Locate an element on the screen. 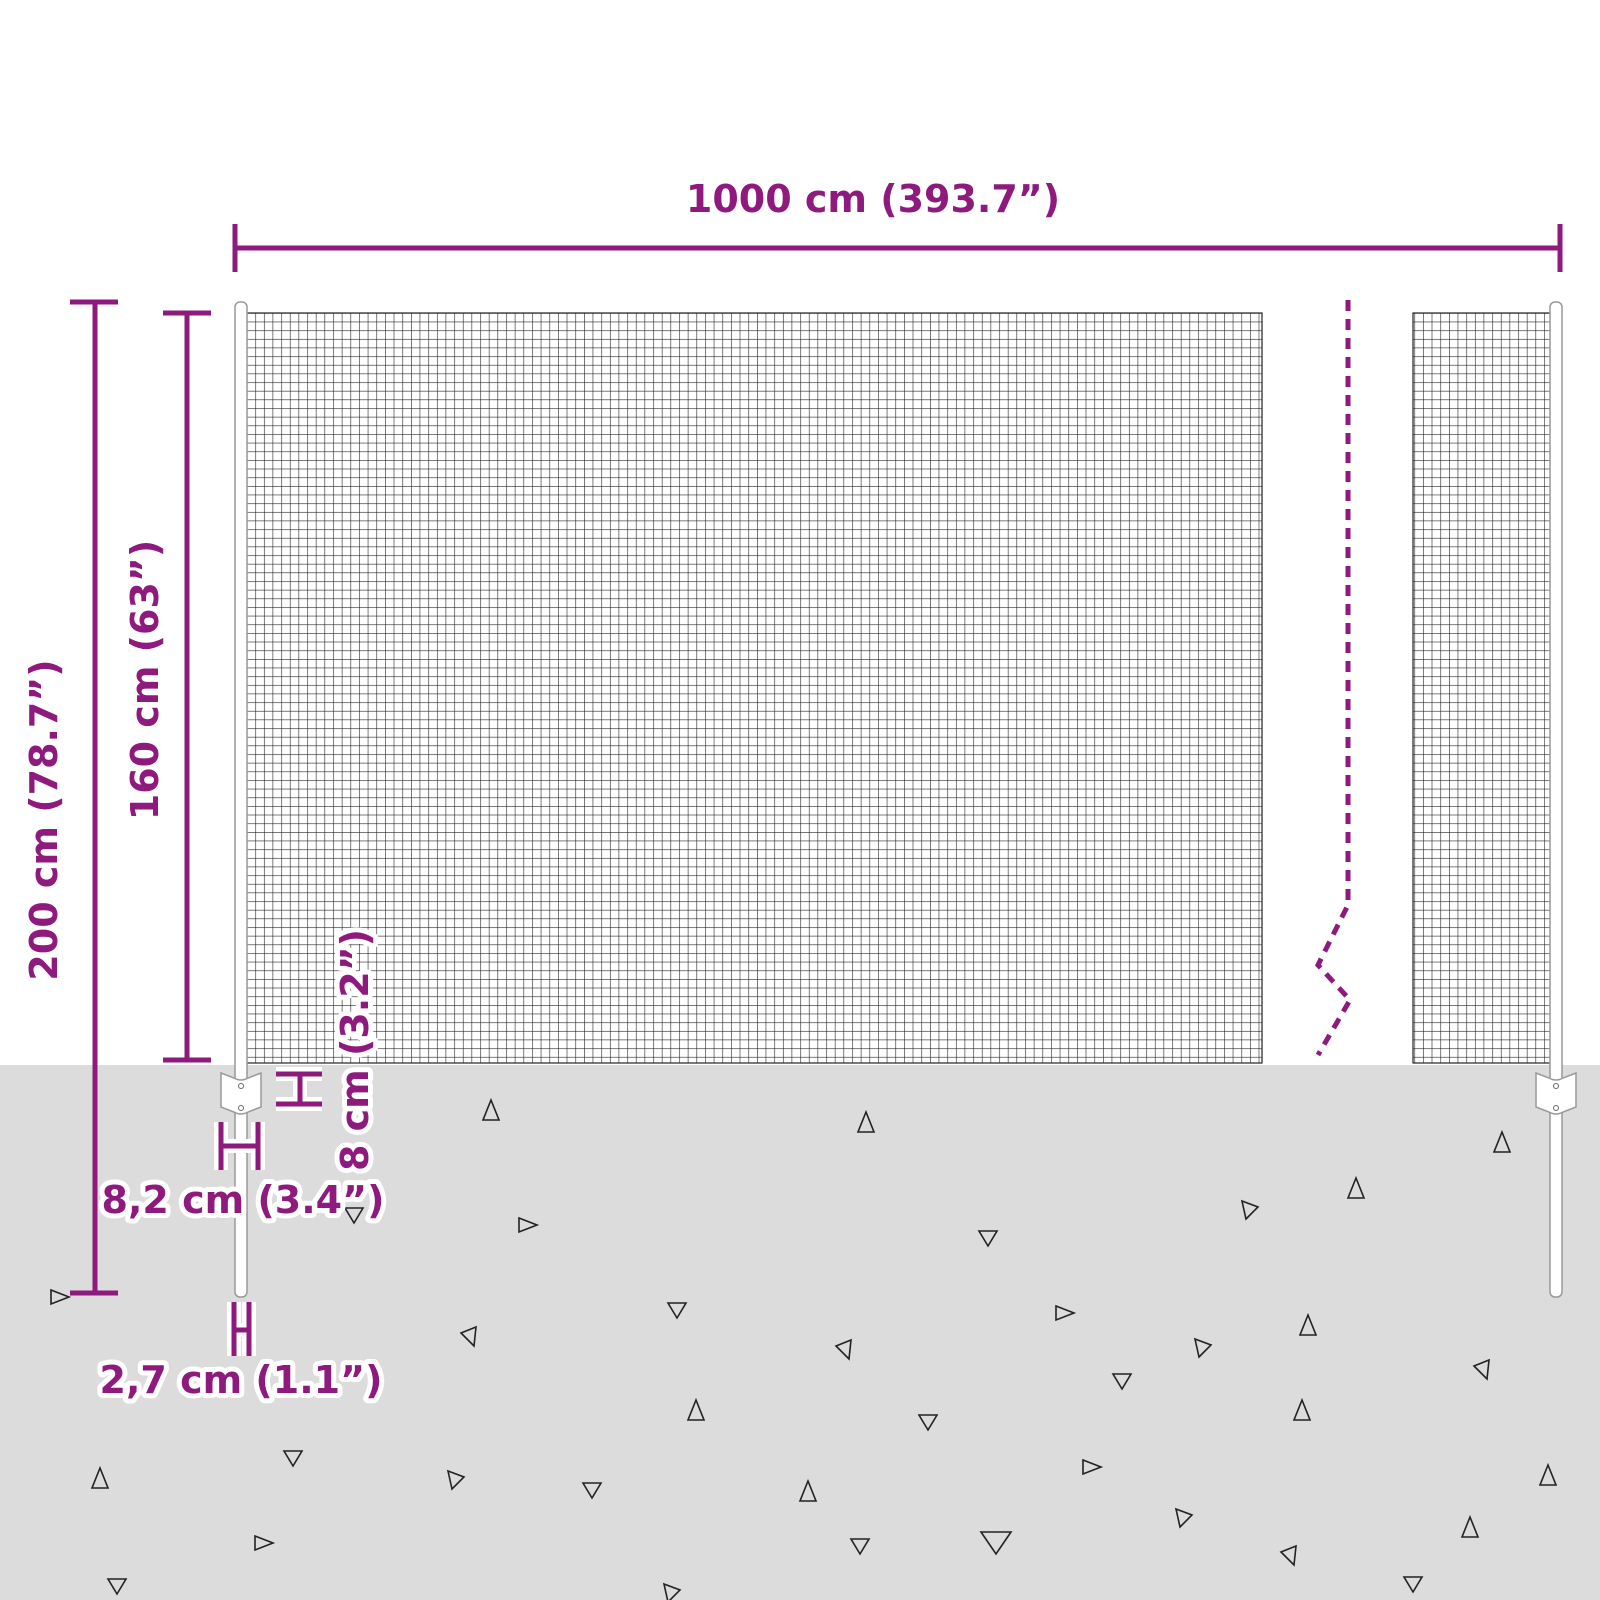  bracket-height-dimension: 8 cm (3.2”) is located at coordinates (329, 1050).